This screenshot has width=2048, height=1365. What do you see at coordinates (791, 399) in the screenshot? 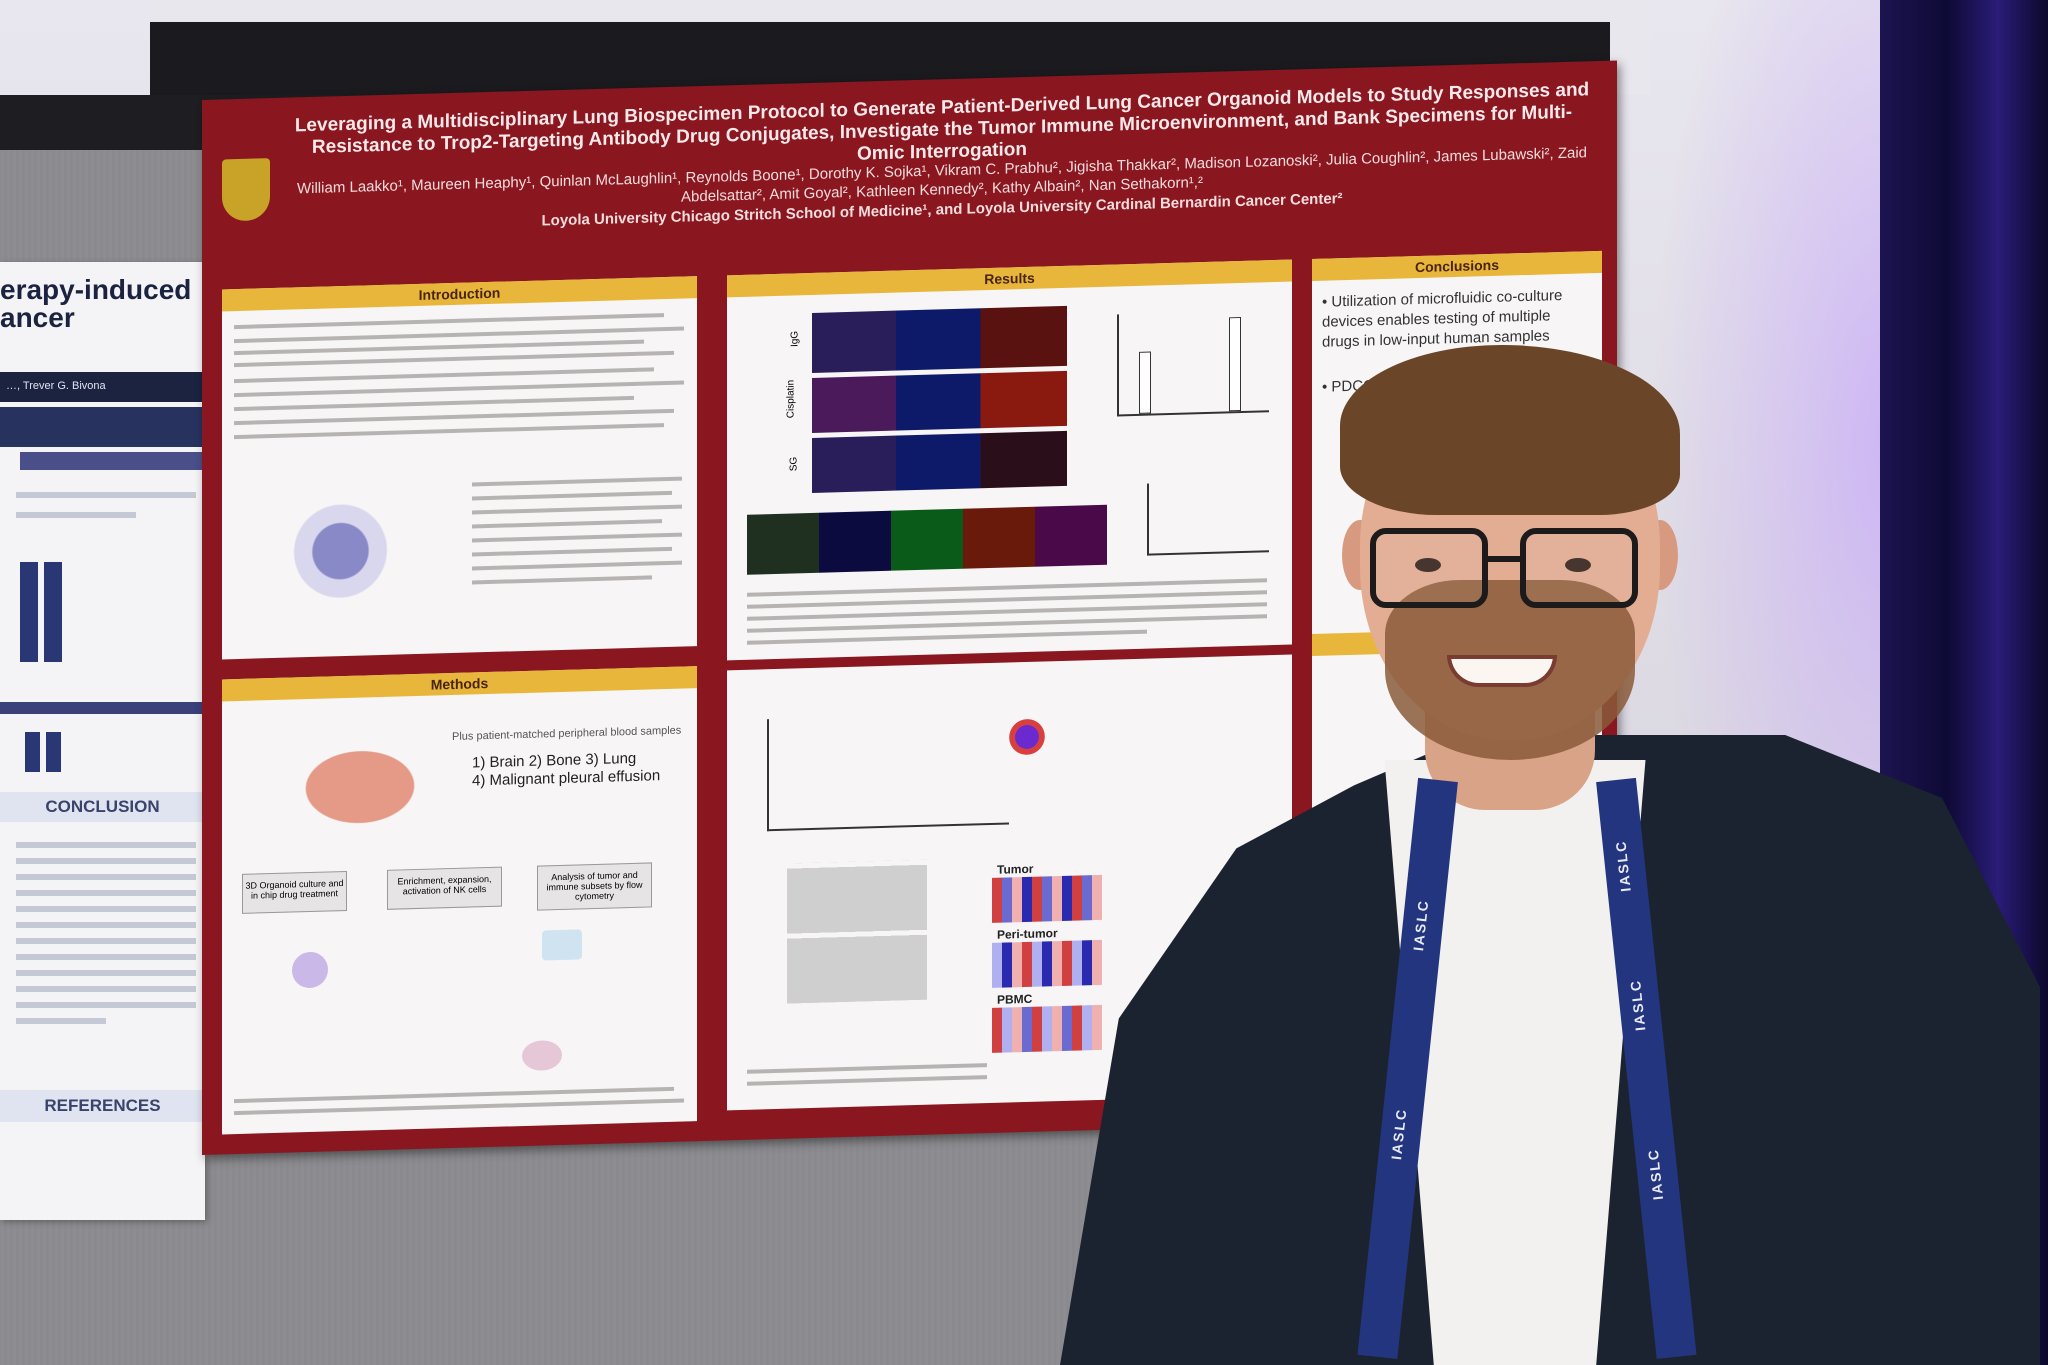
I see `row-label-cisplatin: Cisplatin` at bounding box center [791, 399].